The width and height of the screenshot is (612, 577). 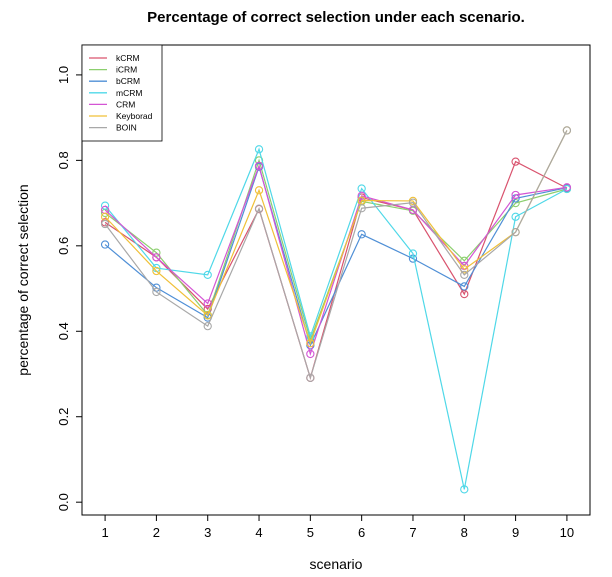 I want to click on x-tick-label: 1, so click(x=104, y=532).